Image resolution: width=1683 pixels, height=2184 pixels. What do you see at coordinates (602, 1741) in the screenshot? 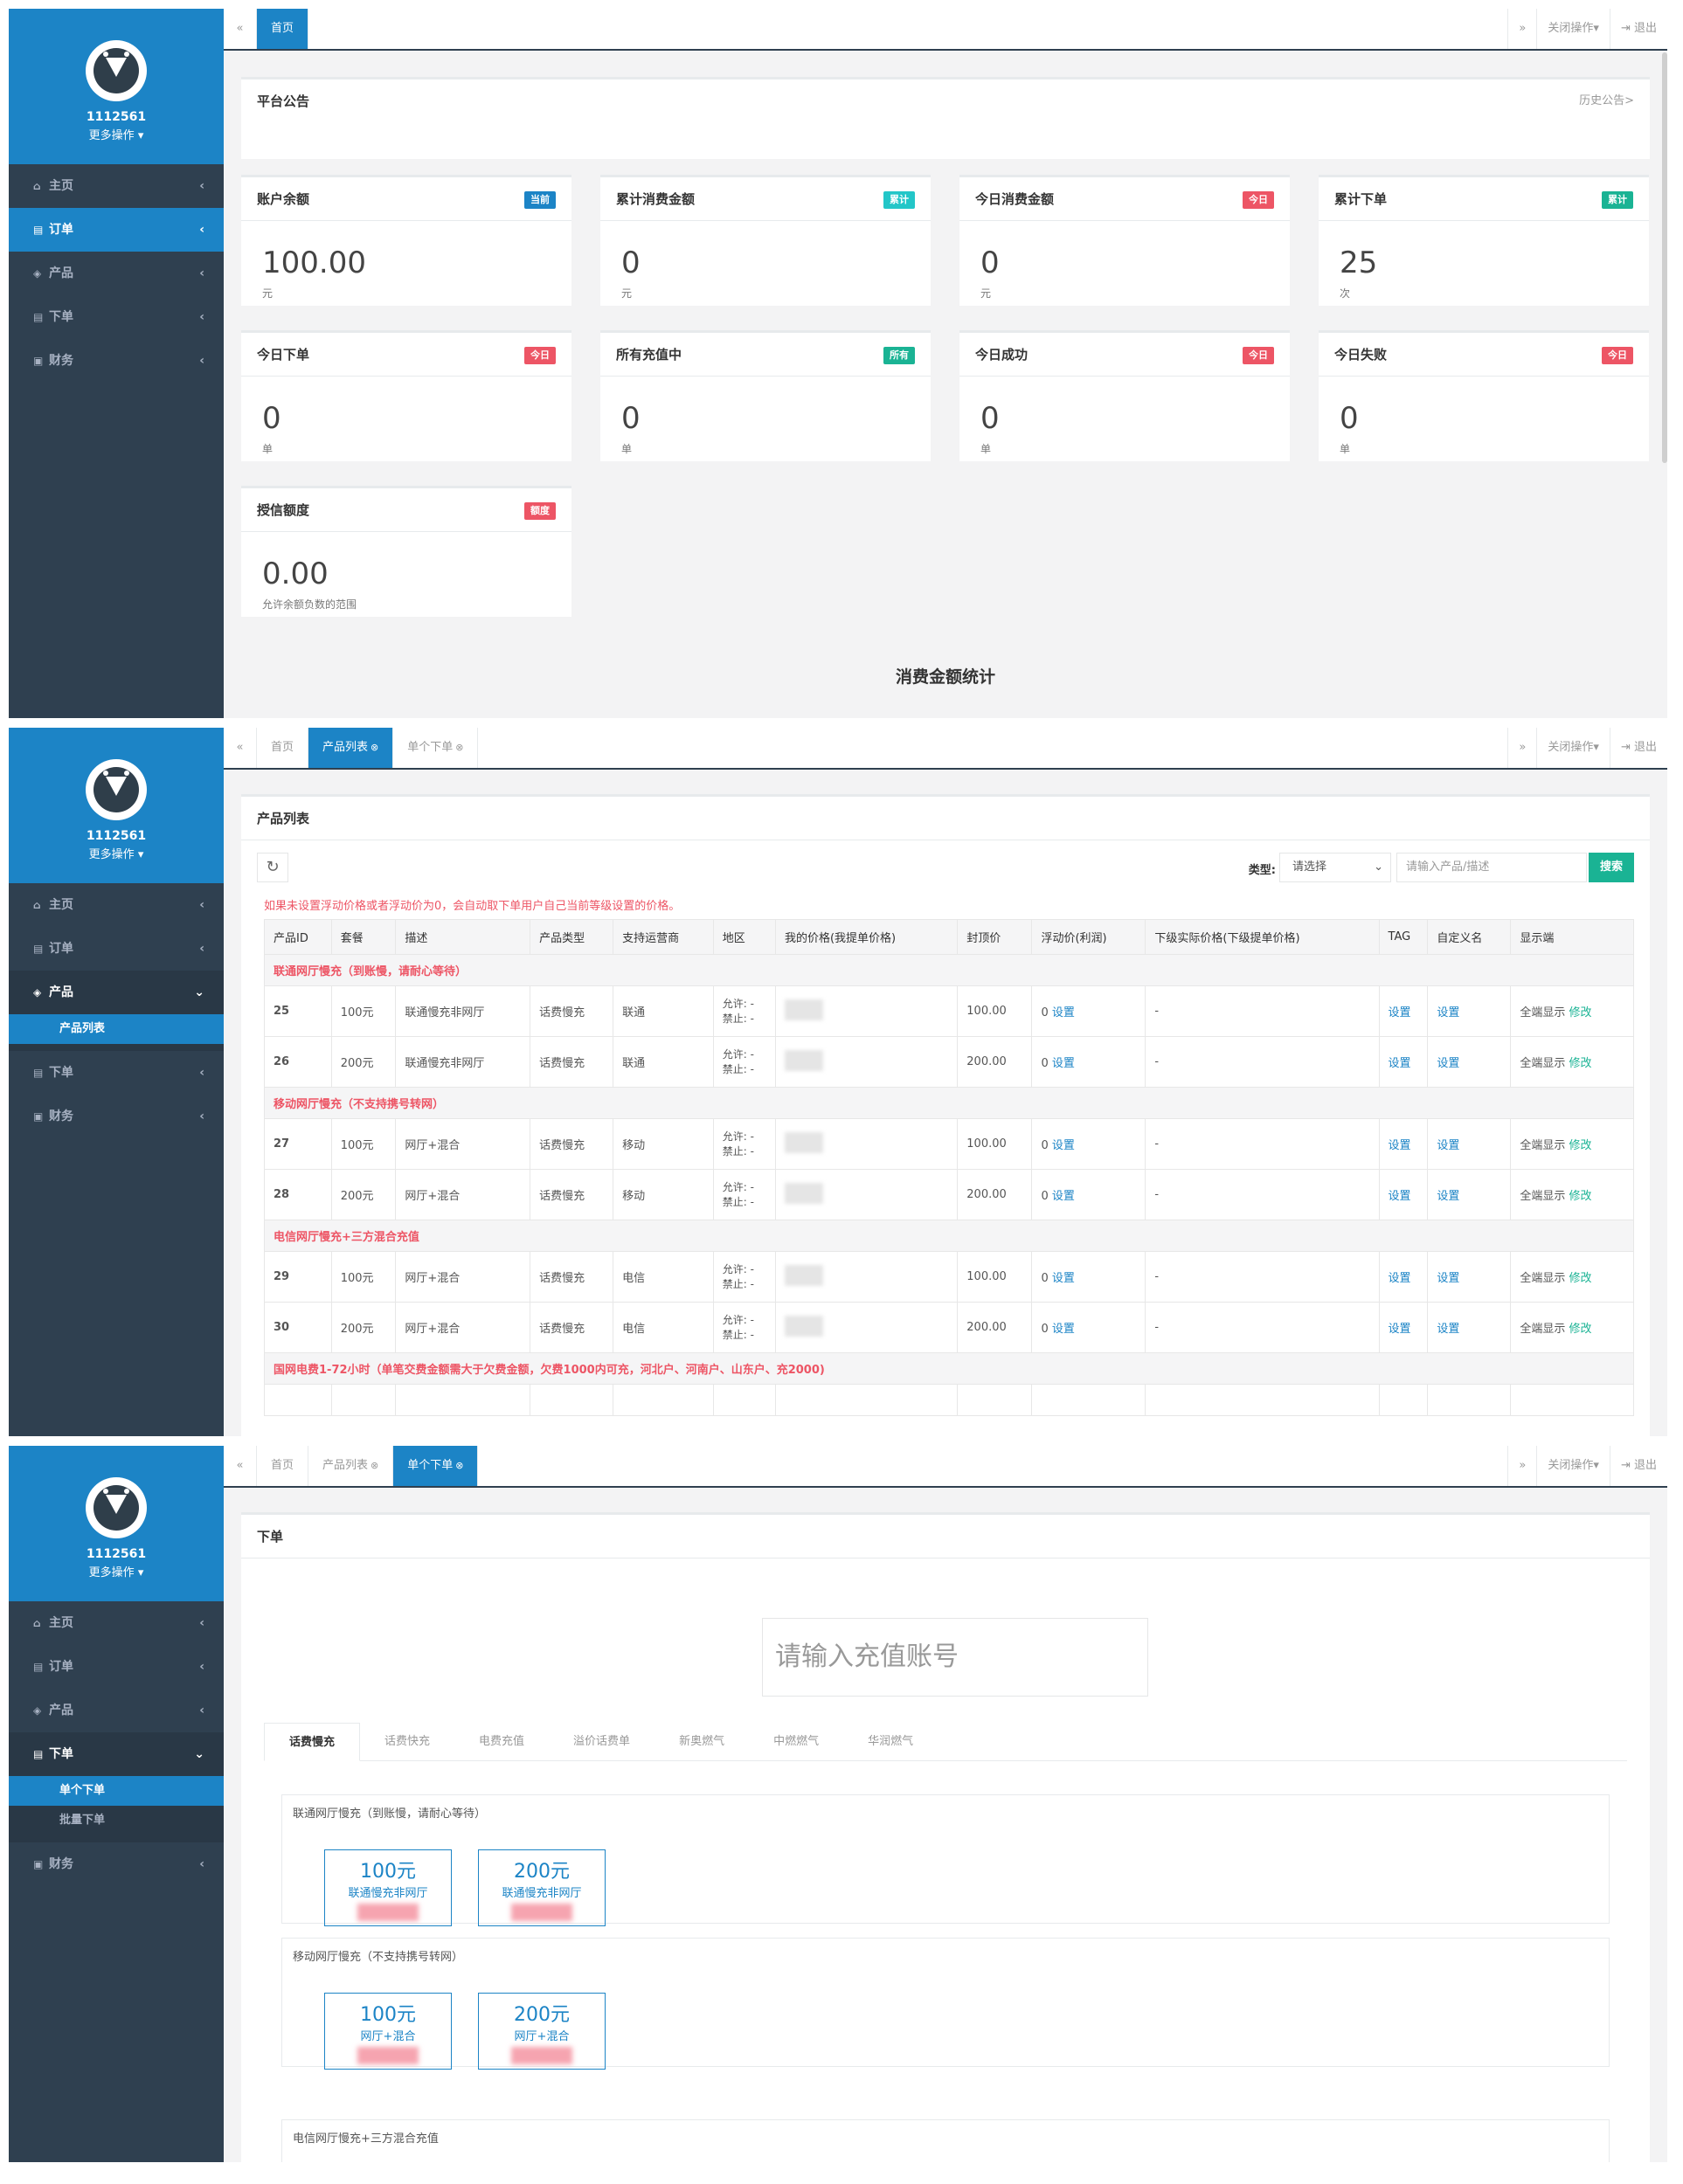
I see `order-type-tab: 溢价话费单` at bounding box center [602, 1741].